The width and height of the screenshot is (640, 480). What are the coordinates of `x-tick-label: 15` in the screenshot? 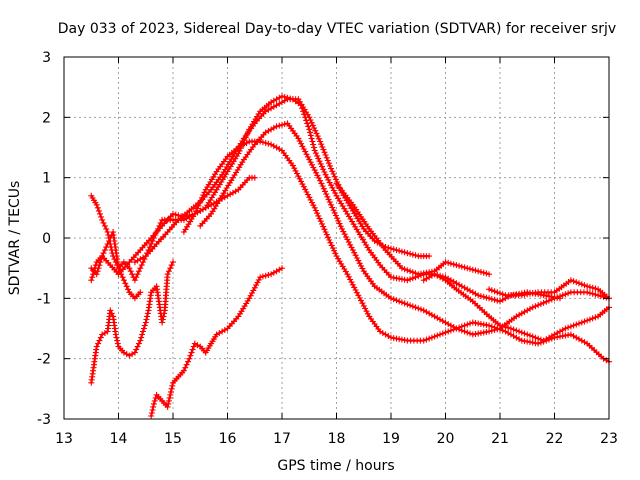 It's located at (173, 439).